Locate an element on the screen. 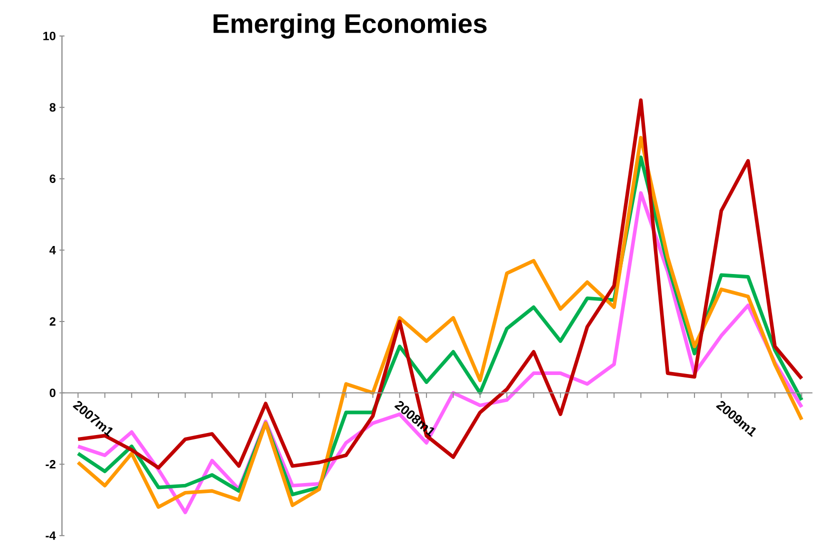 Image resolution: width=813 pixels, height=548 pixels. chart-title: Emerging Economies is located at coordinates (350, 26).